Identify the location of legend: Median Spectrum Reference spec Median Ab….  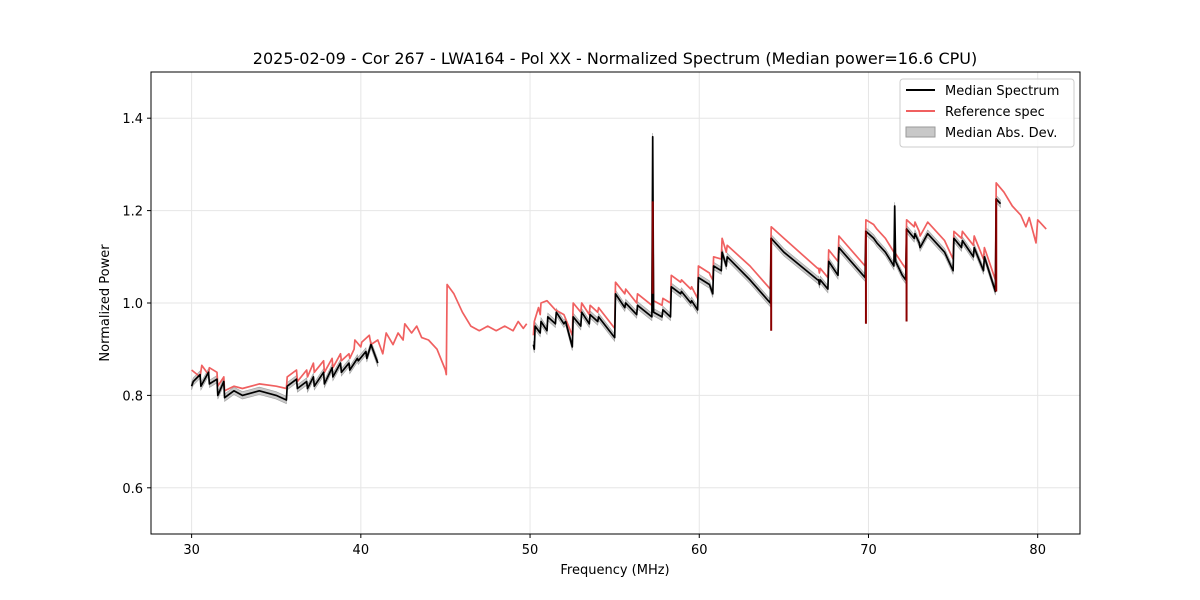
(987, 113).